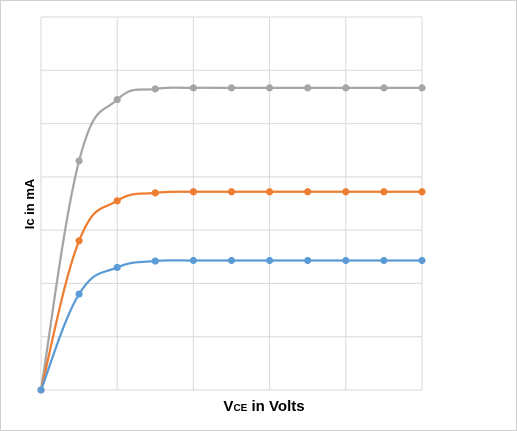 Image resolution: width=517 pixels, height=431 pixels. I want to click on x-axis-title: VCE in Volts, so click(263, 406).